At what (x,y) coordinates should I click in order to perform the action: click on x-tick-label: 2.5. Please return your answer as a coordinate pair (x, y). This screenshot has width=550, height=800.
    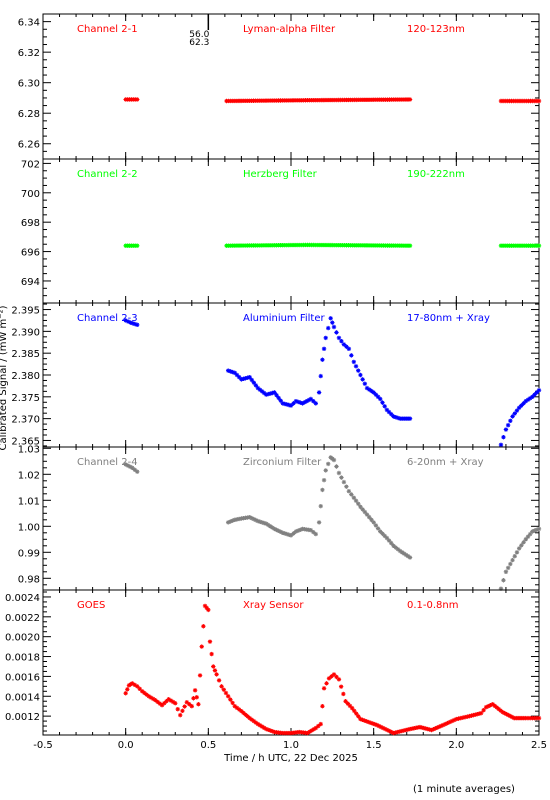
    Looking at the image, I should click on (539, 745).